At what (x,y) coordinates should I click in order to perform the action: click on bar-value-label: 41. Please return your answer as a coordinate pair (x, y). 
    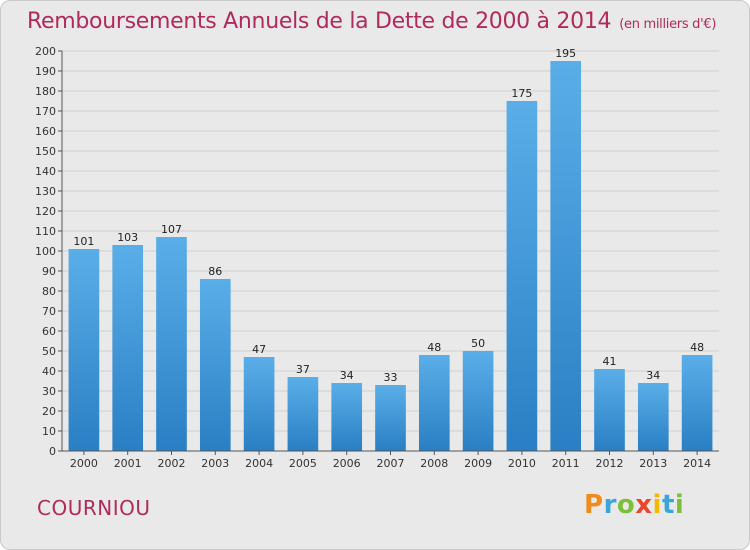
    Looking at the image, I should click on (610, 361).